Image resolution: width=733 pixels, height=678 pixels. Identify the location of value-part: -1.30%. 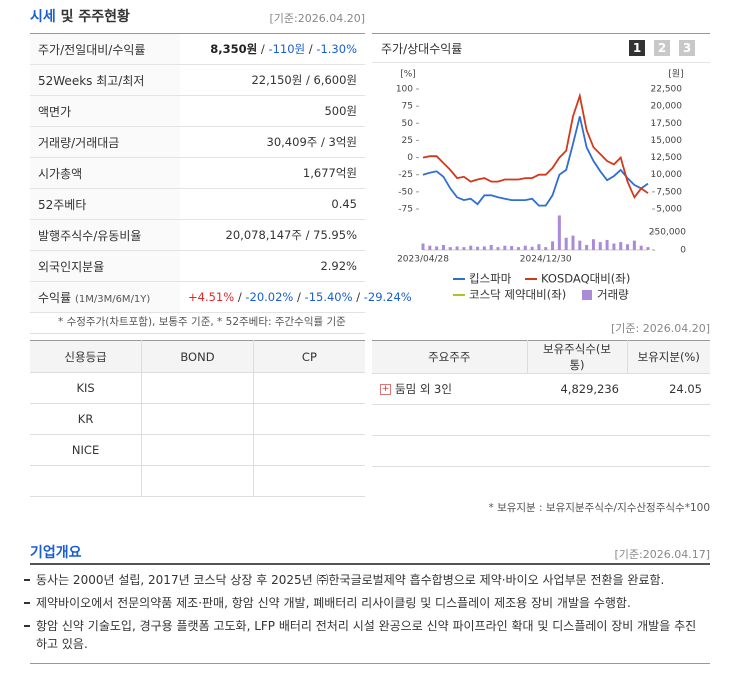
(336, 49).